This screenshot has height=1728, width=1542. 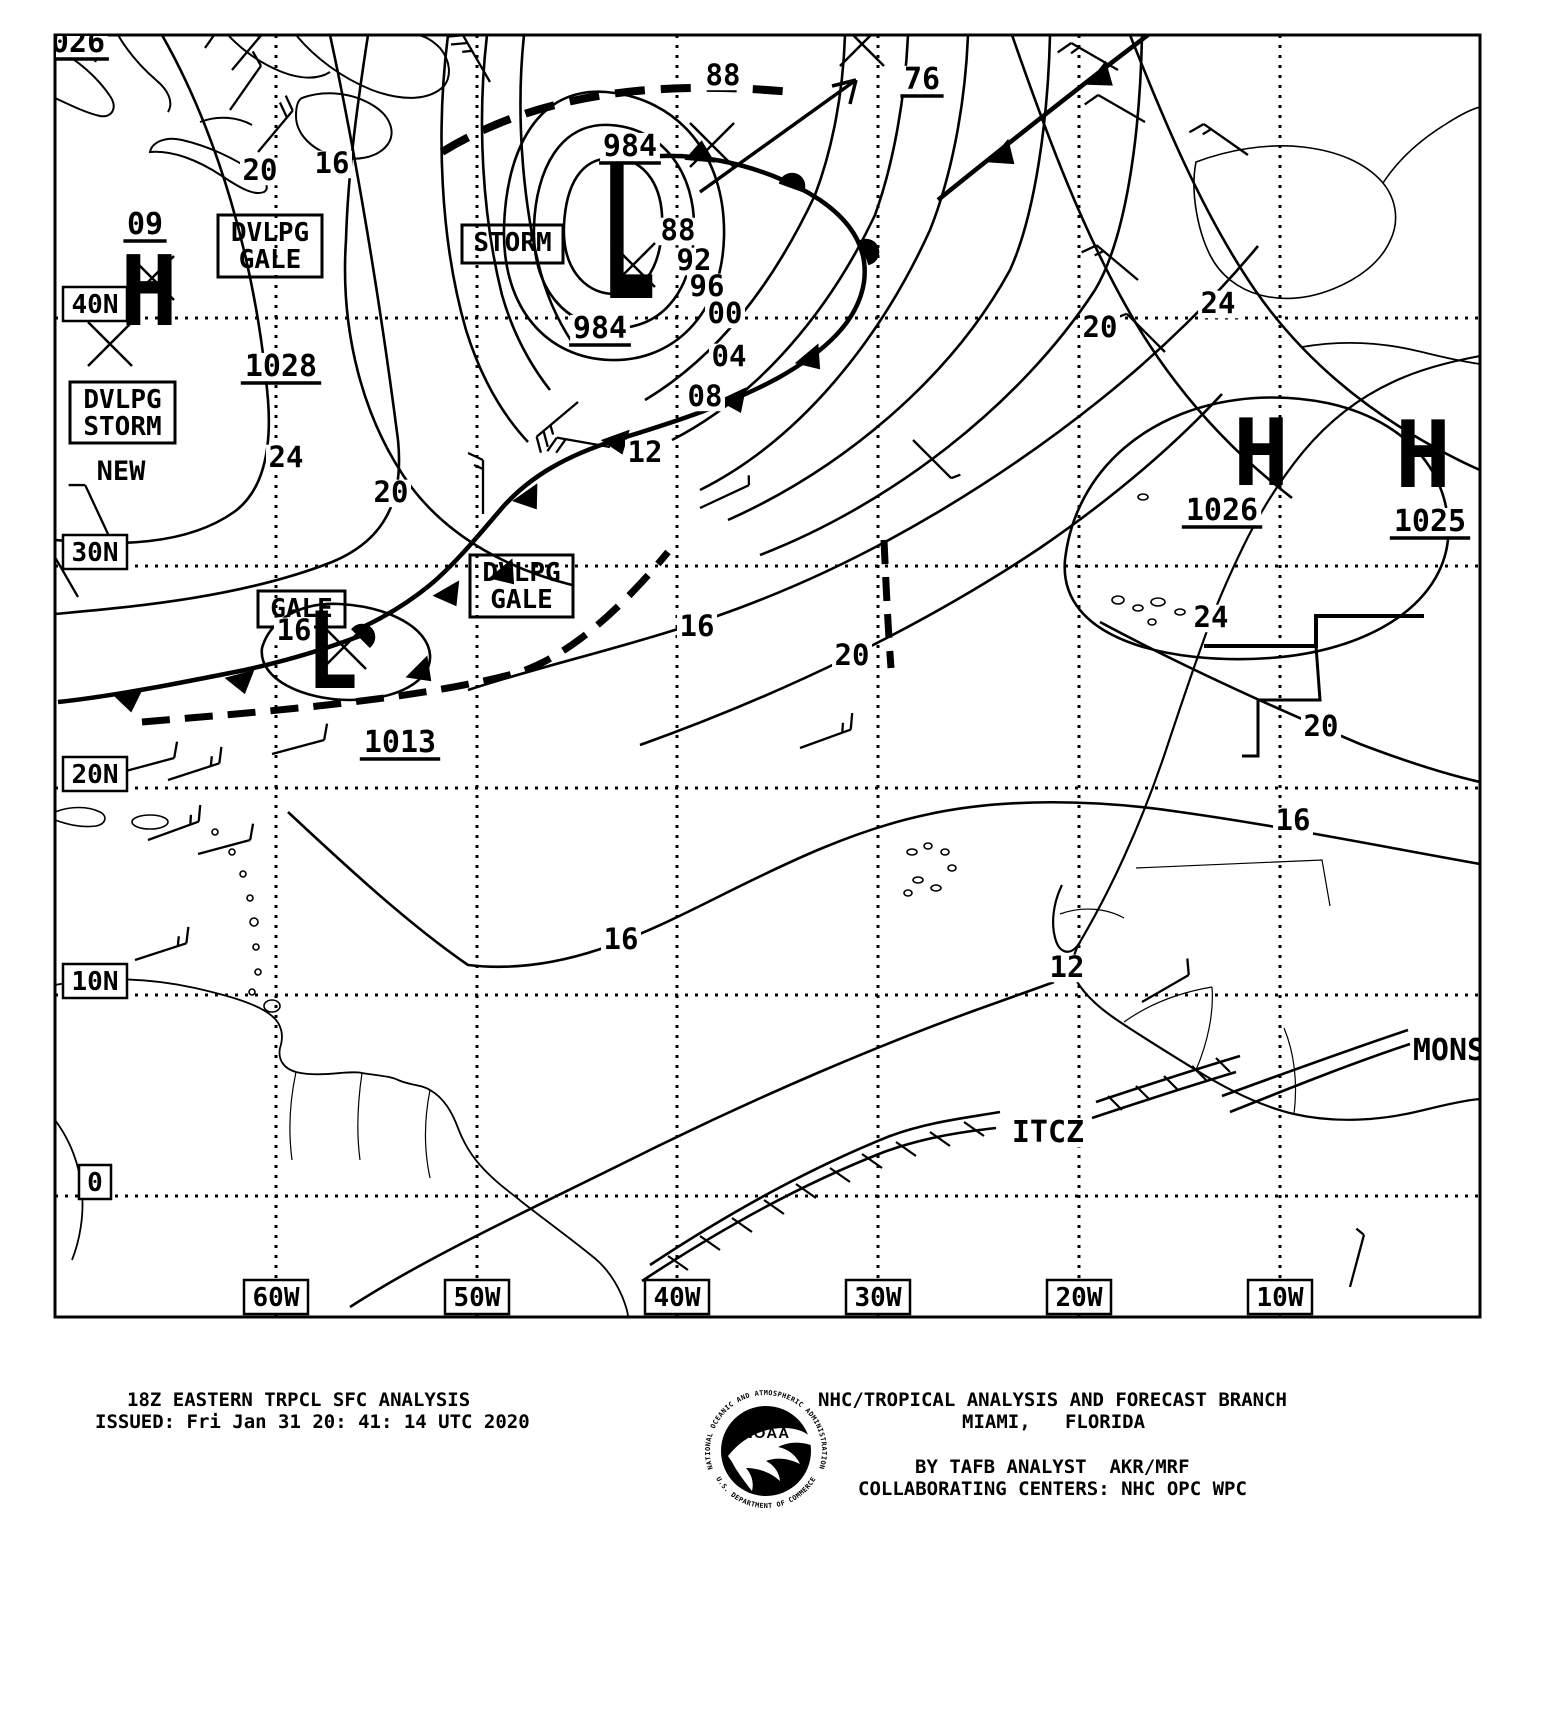 What do you see at coordinates (226, 121) in the screenshot?
I see `coastline-anticosti` at bounding box center [226, 121].